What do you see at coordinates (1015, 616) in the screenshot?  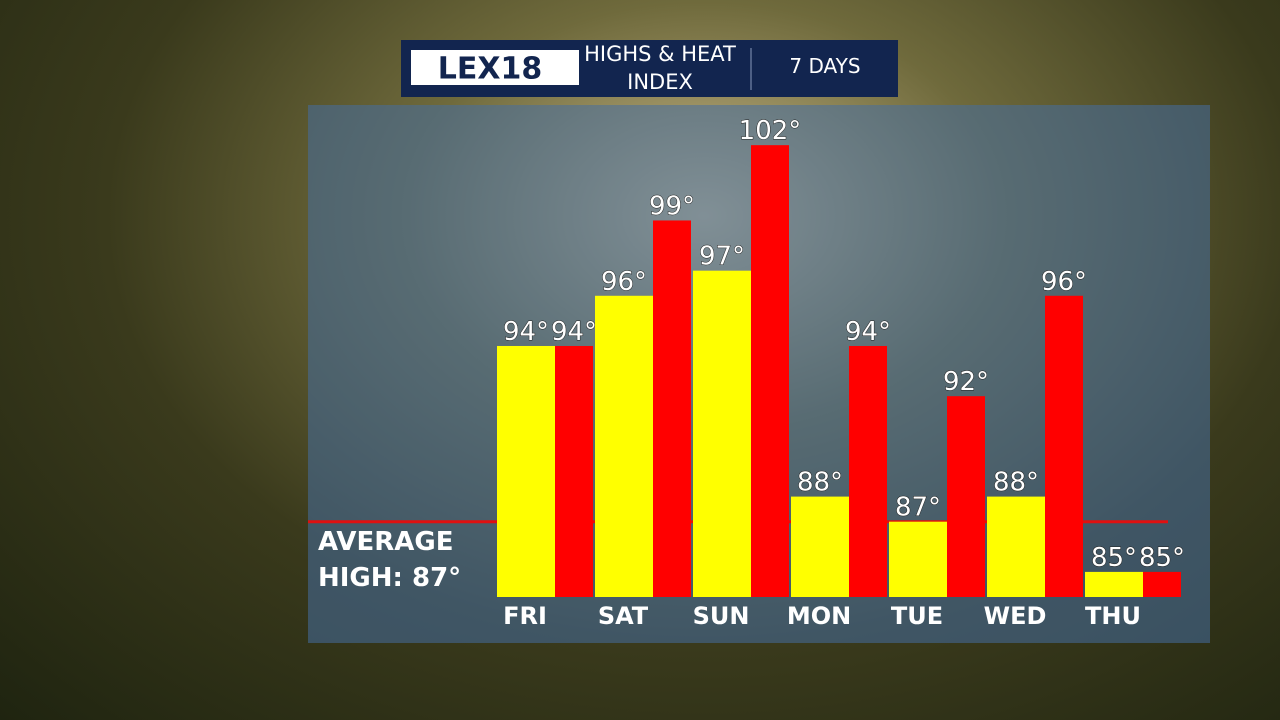 I see `x-tick-label: WED` at bounding box center [1015, 616].